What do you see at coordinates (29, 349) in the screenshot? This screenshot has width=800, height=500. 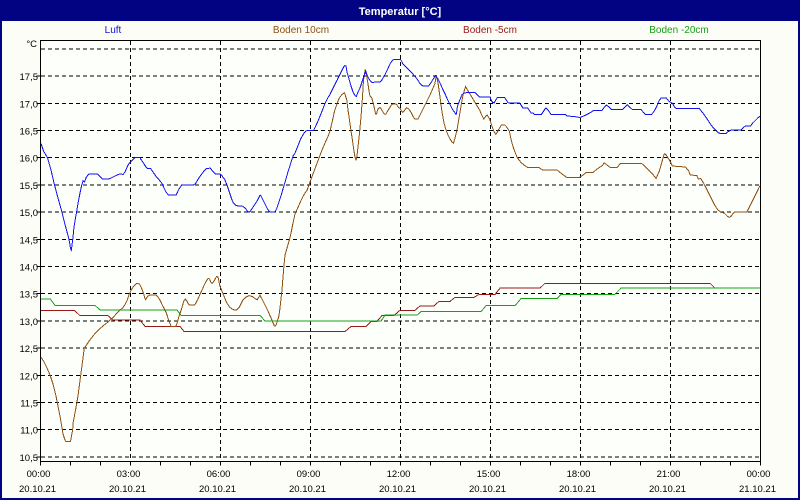 I see `svg-text: 12,5` at bounding box center [29, 349].